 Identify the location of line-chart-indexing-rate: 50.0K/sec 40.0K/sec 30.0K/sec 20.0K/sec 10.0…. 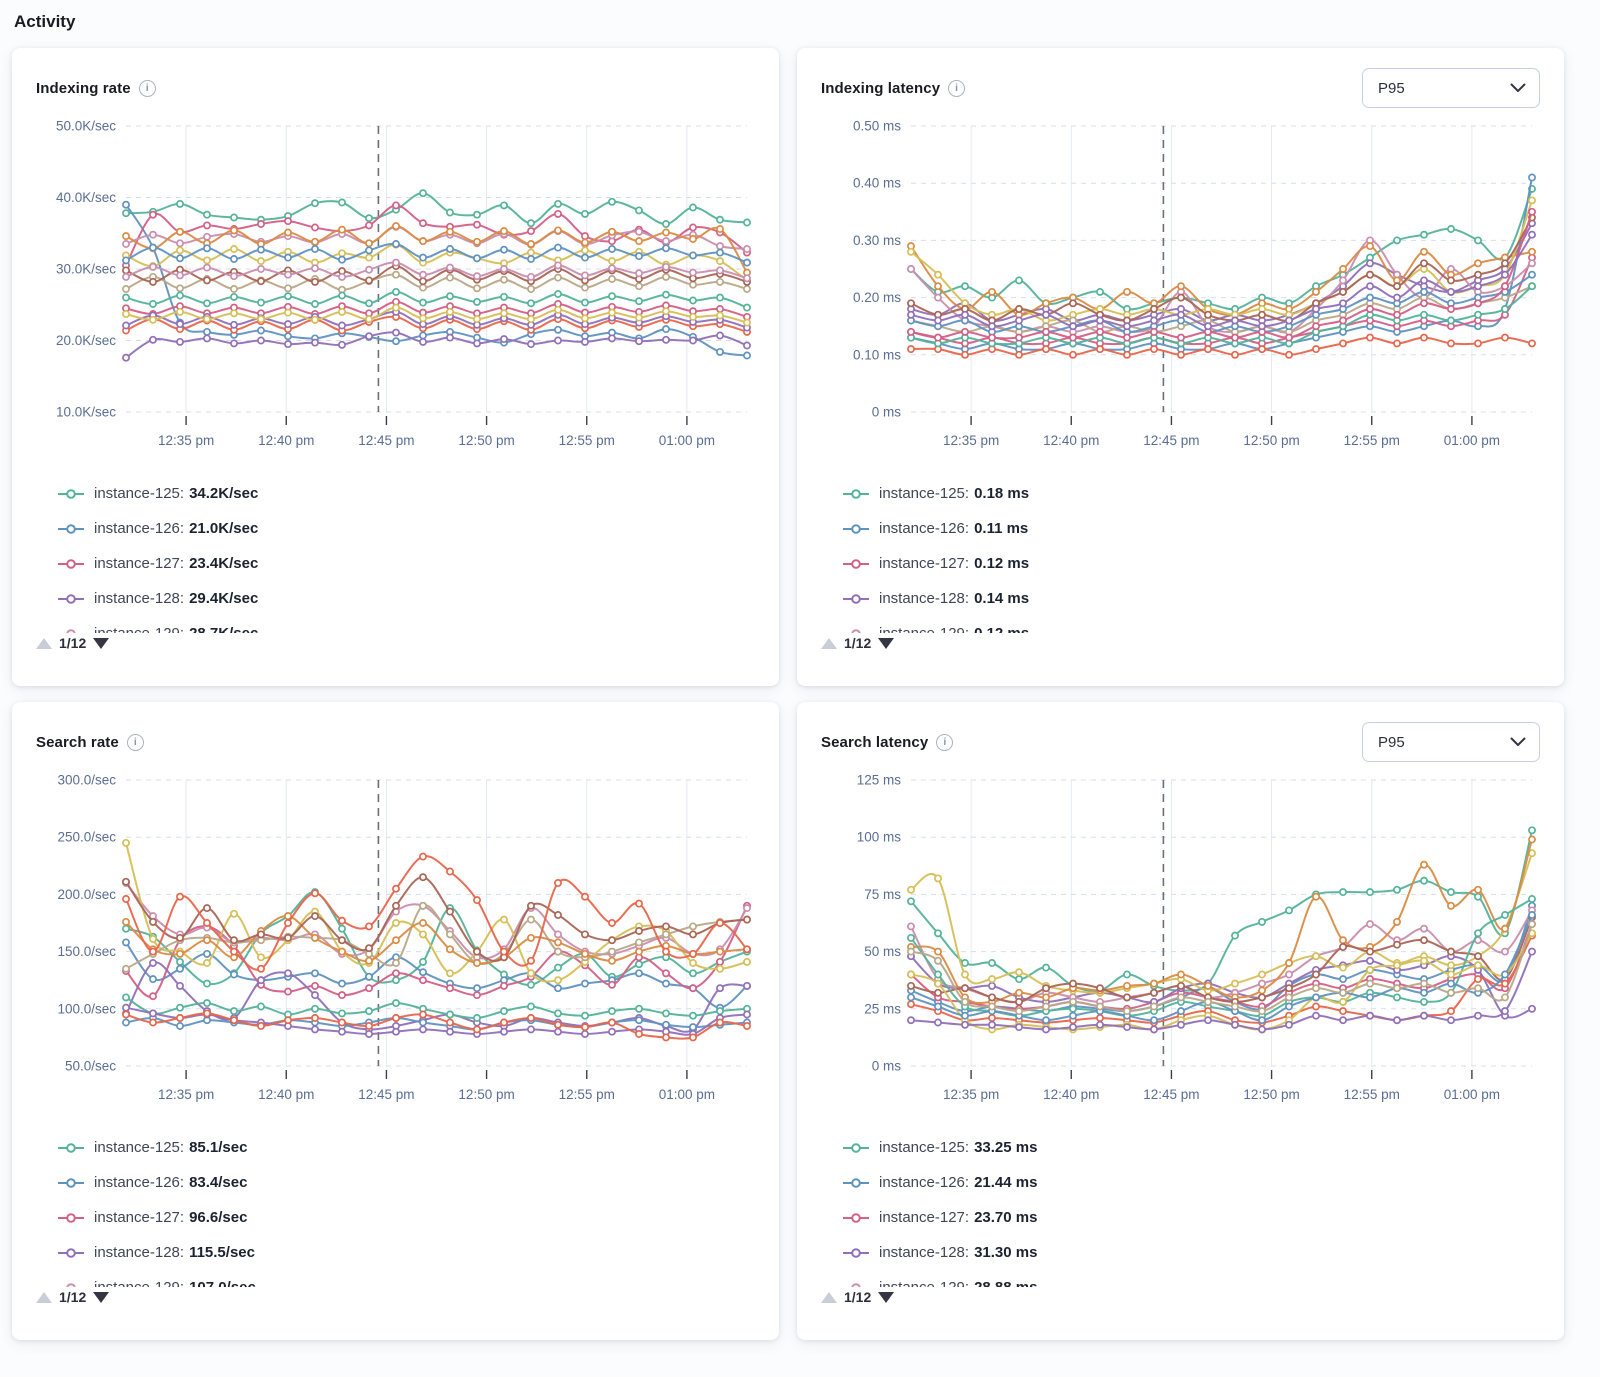
(395, 288).